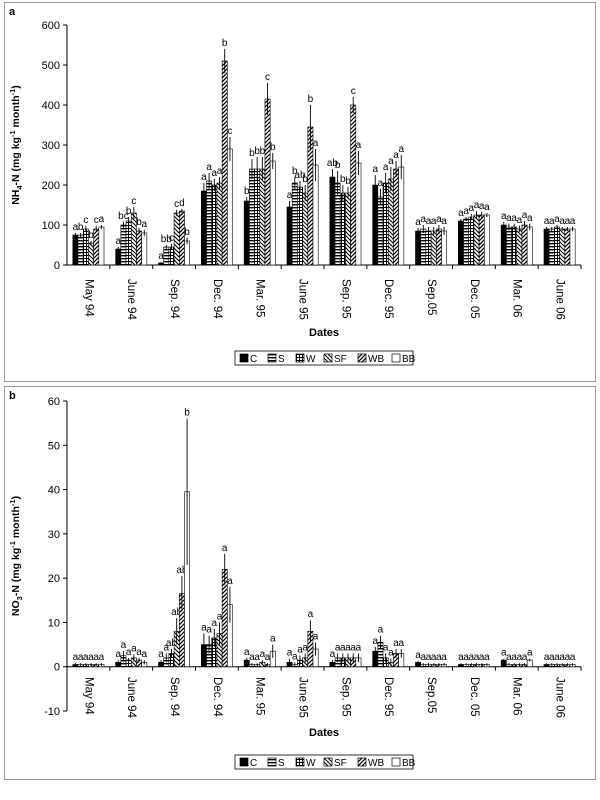 Image resolution: width=600 pixels, height=800 pixels. Describe the element at coordinates (281, 359) in the screenshot. I see `legend-label-s: S` at that location.